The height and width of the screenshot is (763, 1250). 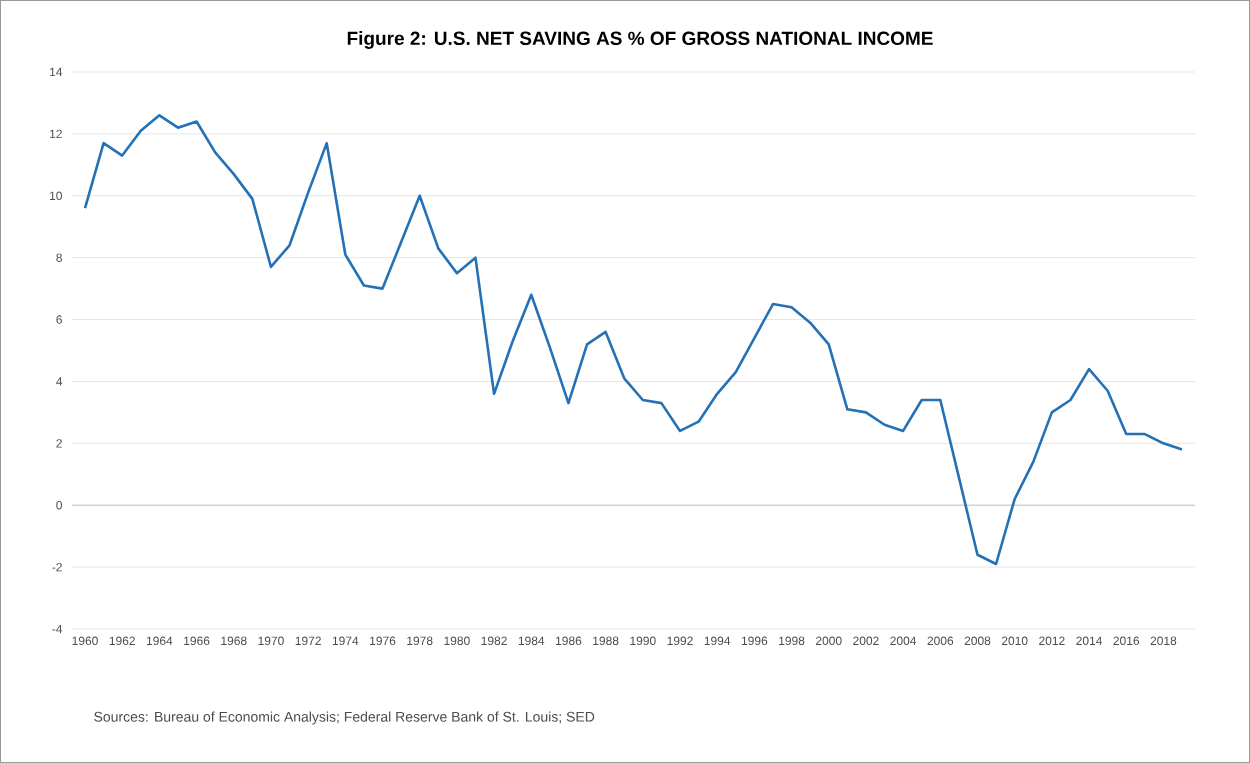 I want to click on x-tick-label: 1972, so click(x=308, y=641).